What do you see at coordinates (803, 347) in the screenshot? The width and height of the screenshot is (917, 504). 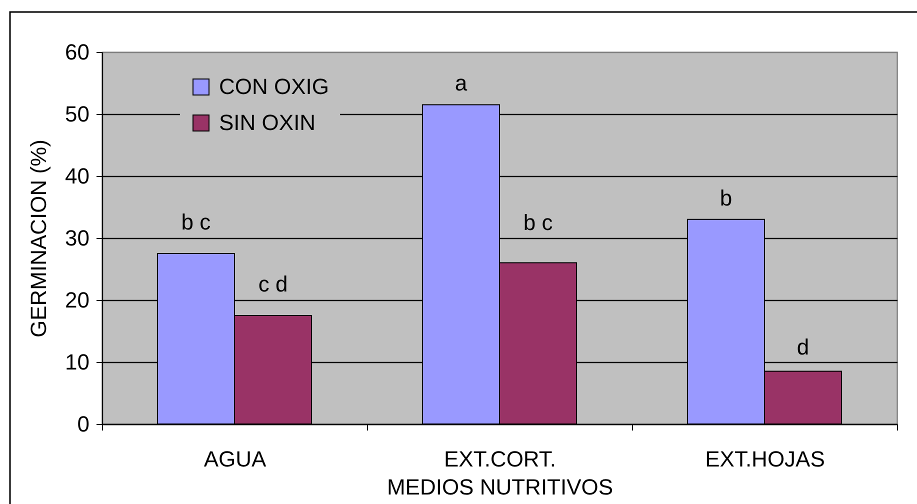 I see `data-label: d` at bounding box center [803, 347].